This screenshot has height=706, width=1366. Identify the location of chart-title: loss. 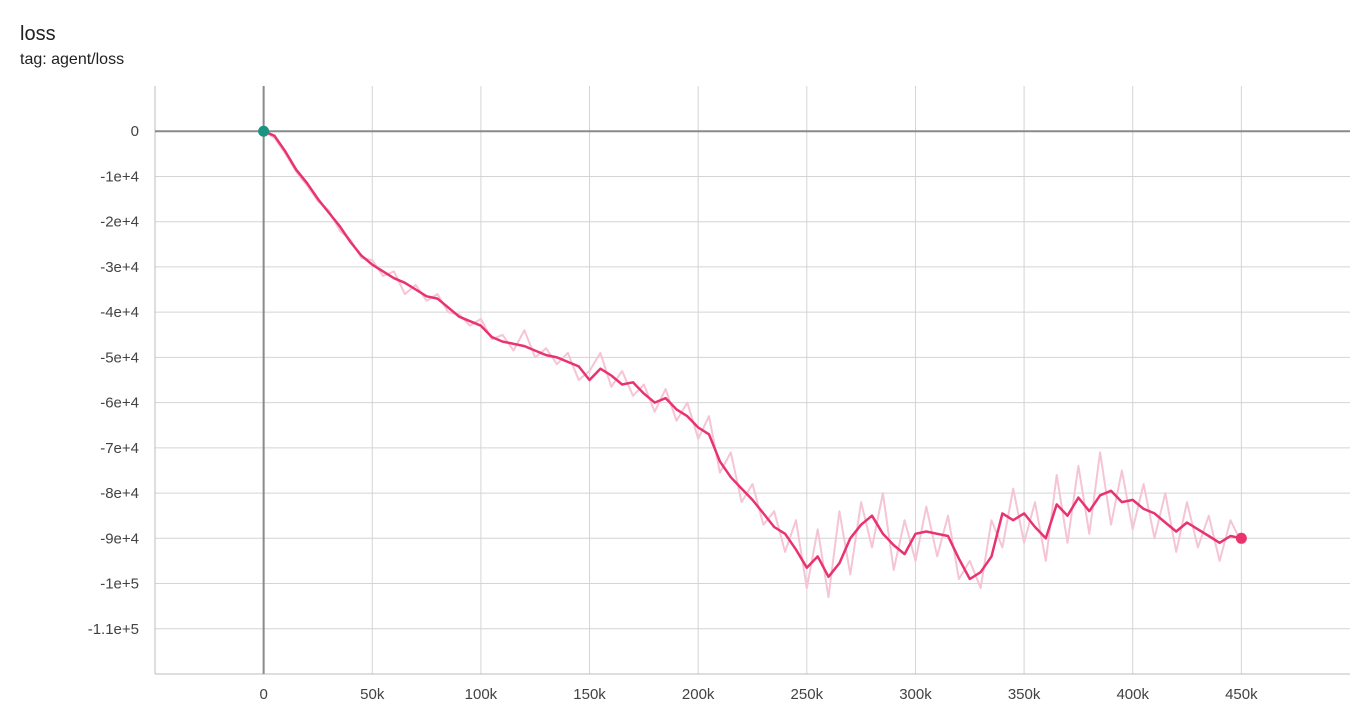
(38, 34).